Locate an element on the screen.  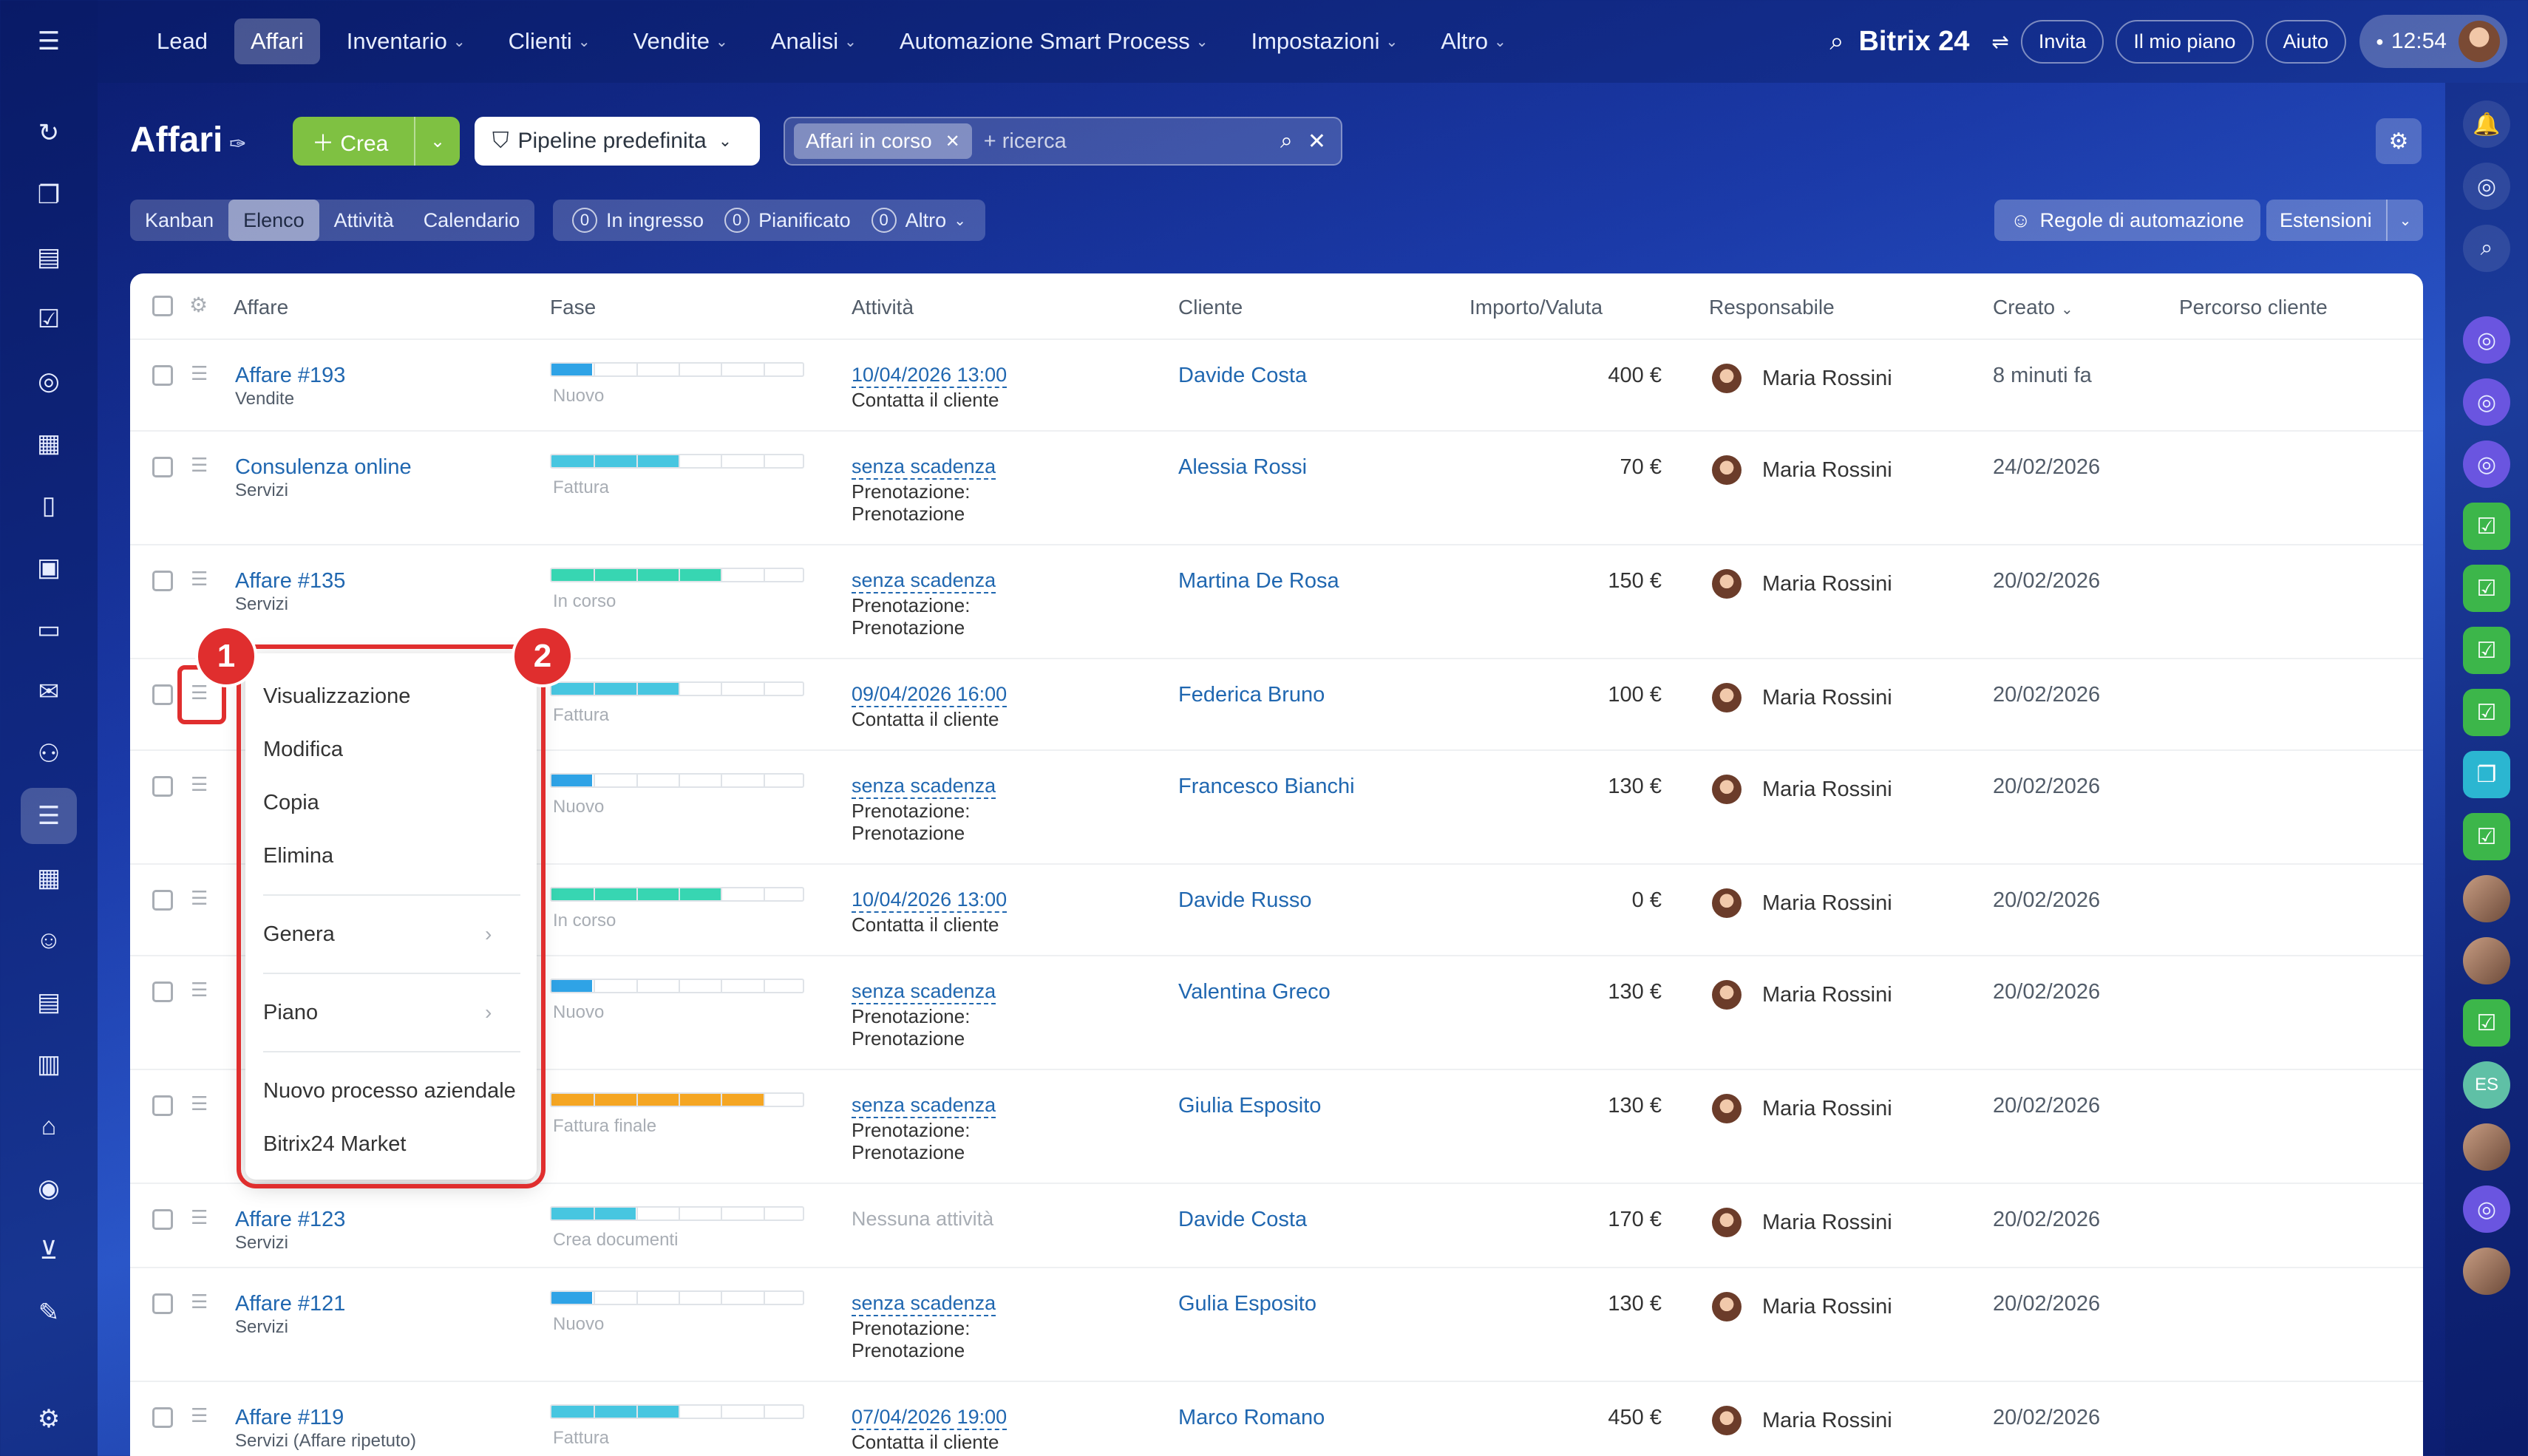
docs-icon: ▯ is located at coordinates (49, 505).